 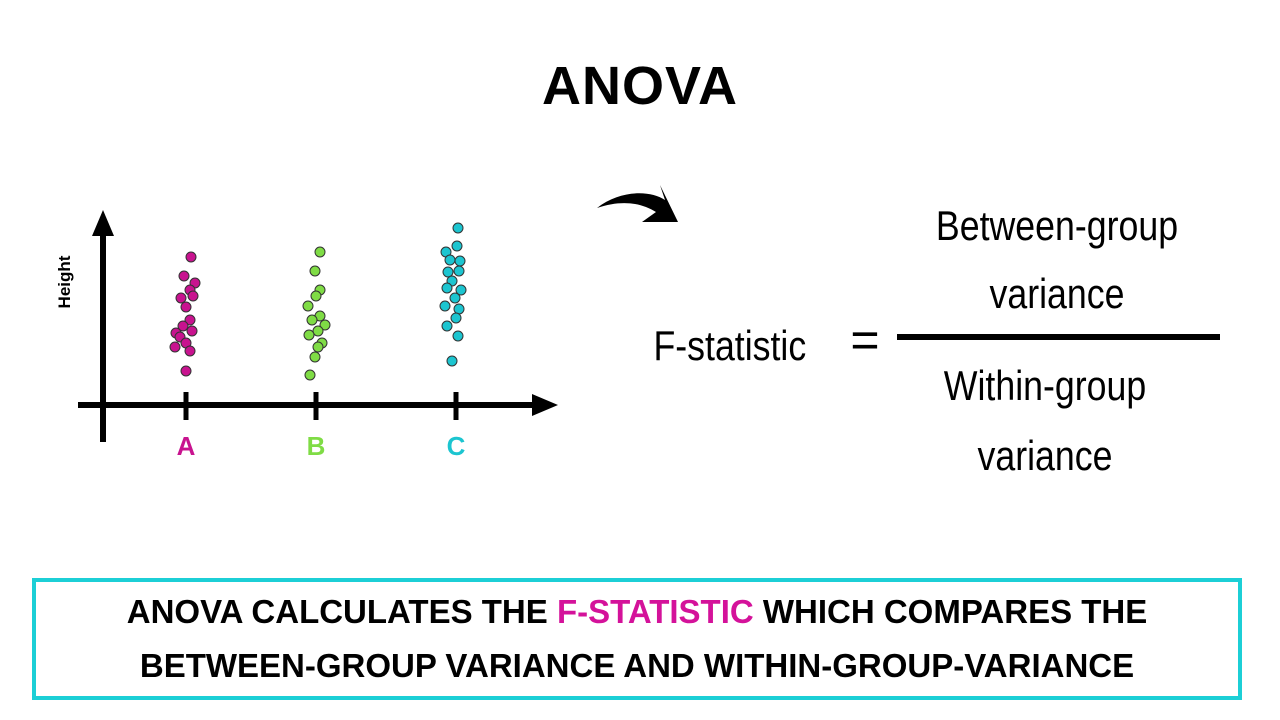 I want to click on group-label: A, so click(x=186, y=446).